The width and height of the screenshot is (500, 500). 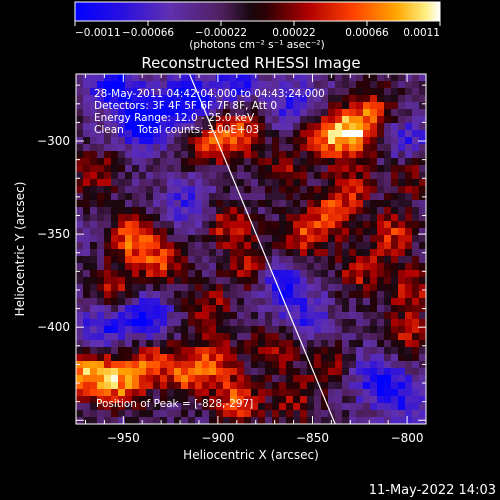 What do you see at coordinates (53, 327) in the screenshot?
I see `y-tick-label: −400` at bounding box center [53, 327].